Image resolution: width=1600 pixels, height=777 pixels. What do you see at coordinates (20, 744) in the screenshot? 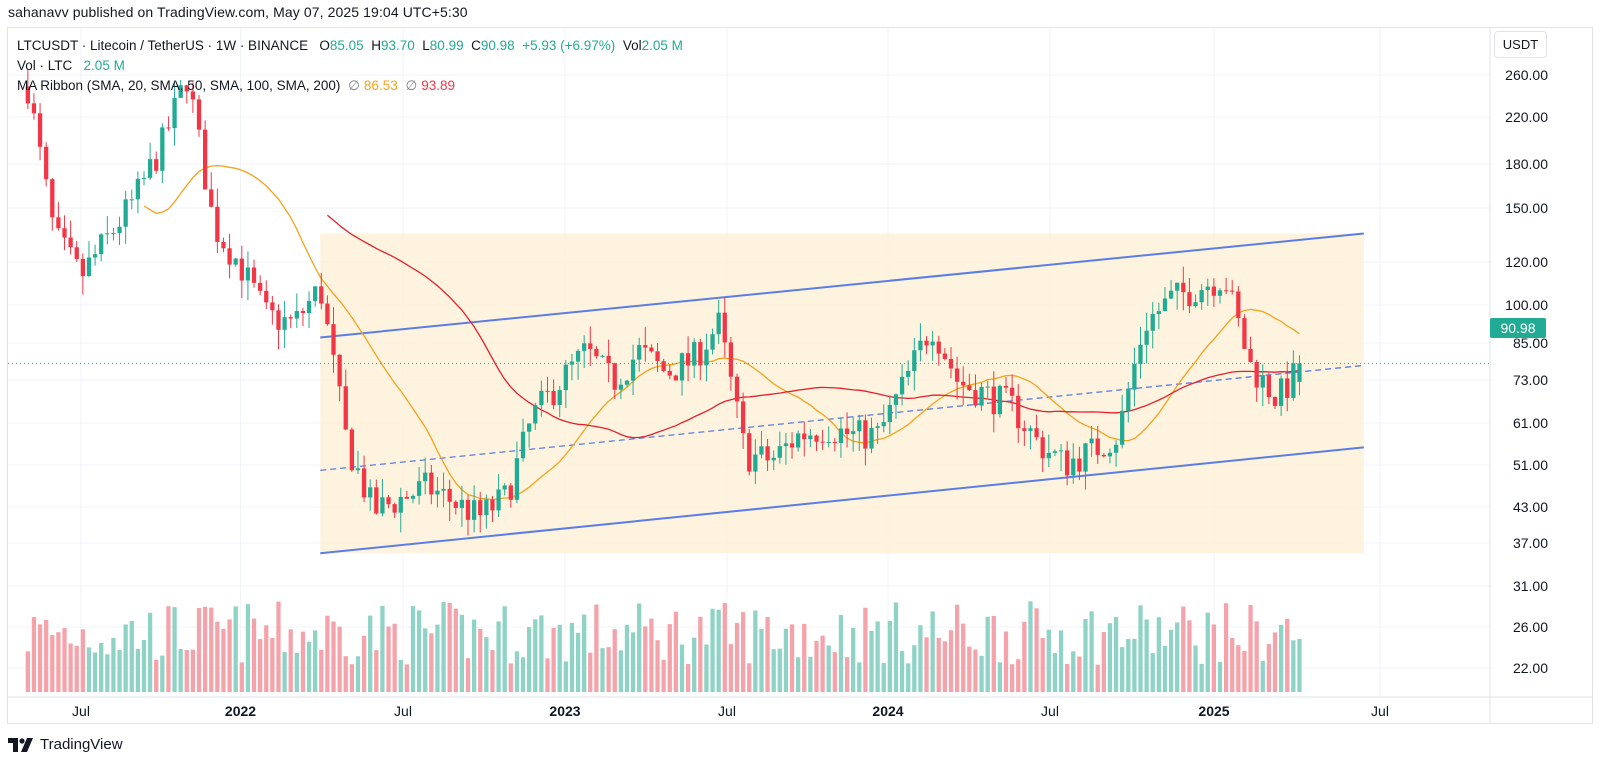
I see `tradingview-logo-icon` at bounding box center [20, 744].